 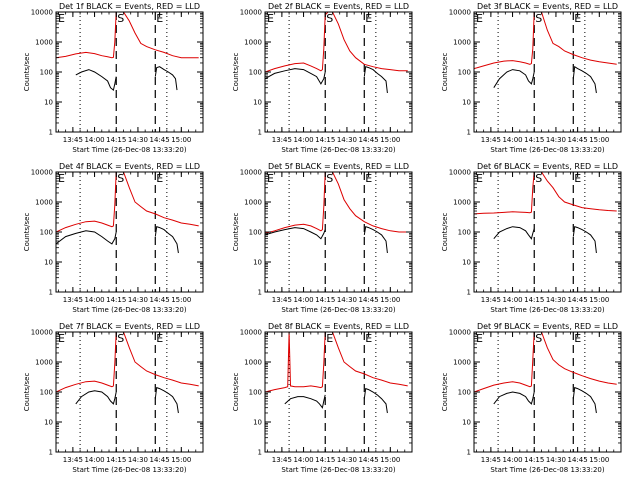 I want to click on panel-title: Det 2f BLACK = Events, RED = LLD, so click(x=338, y=6).